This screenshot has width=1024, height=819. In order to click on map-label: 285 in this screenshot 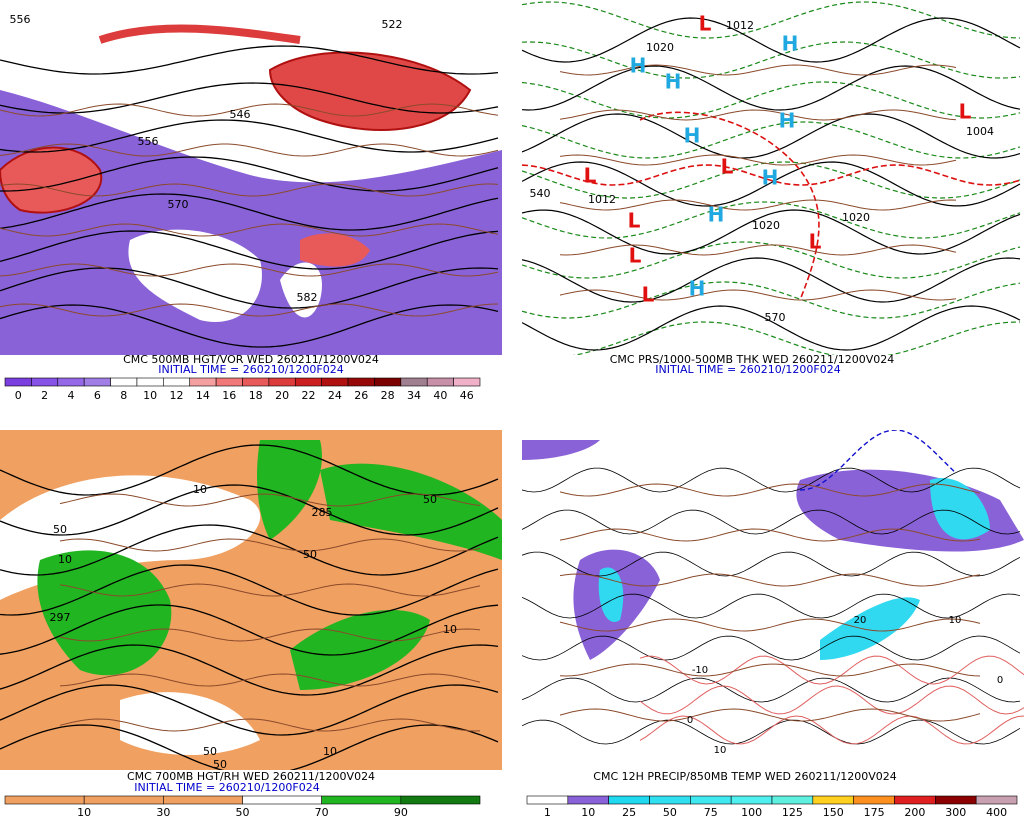, I will do `click(322, 512)`.